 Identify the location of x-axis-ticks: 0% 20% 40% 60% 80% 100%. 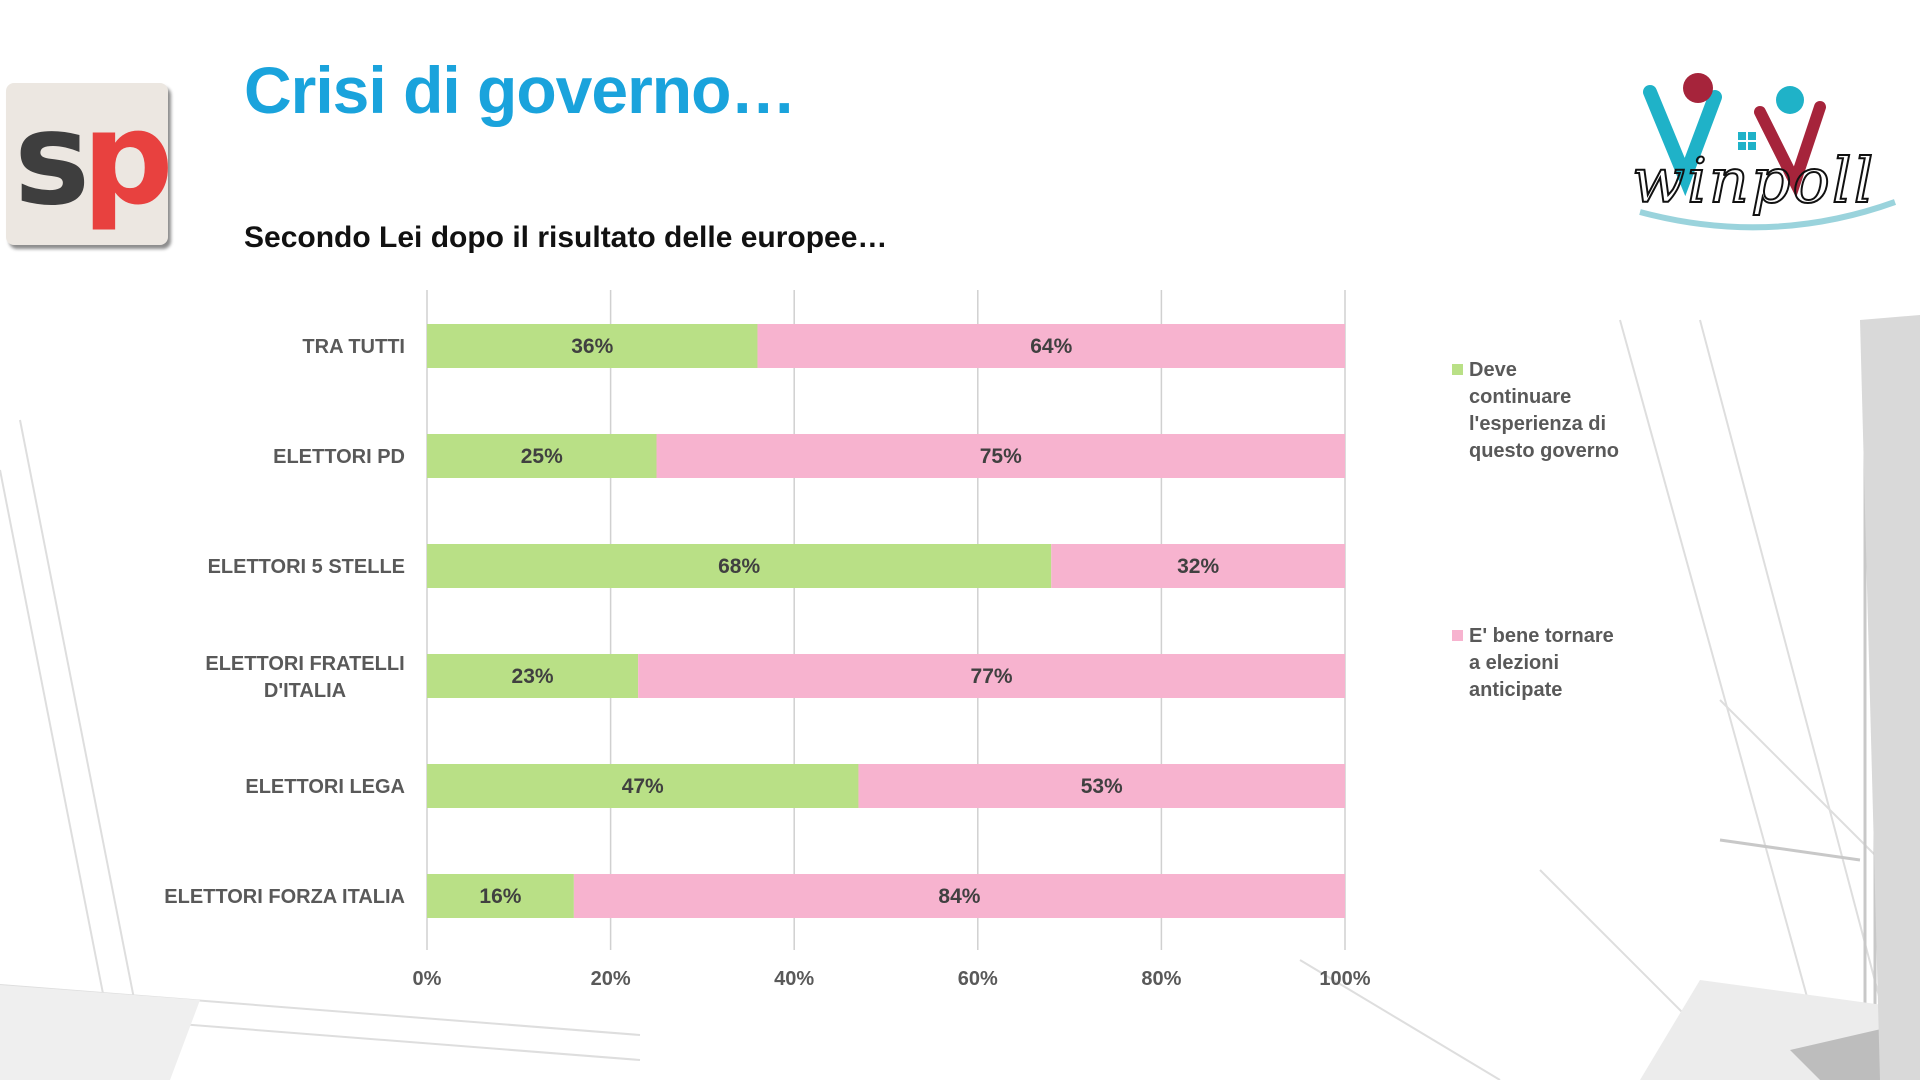
(892, 979).